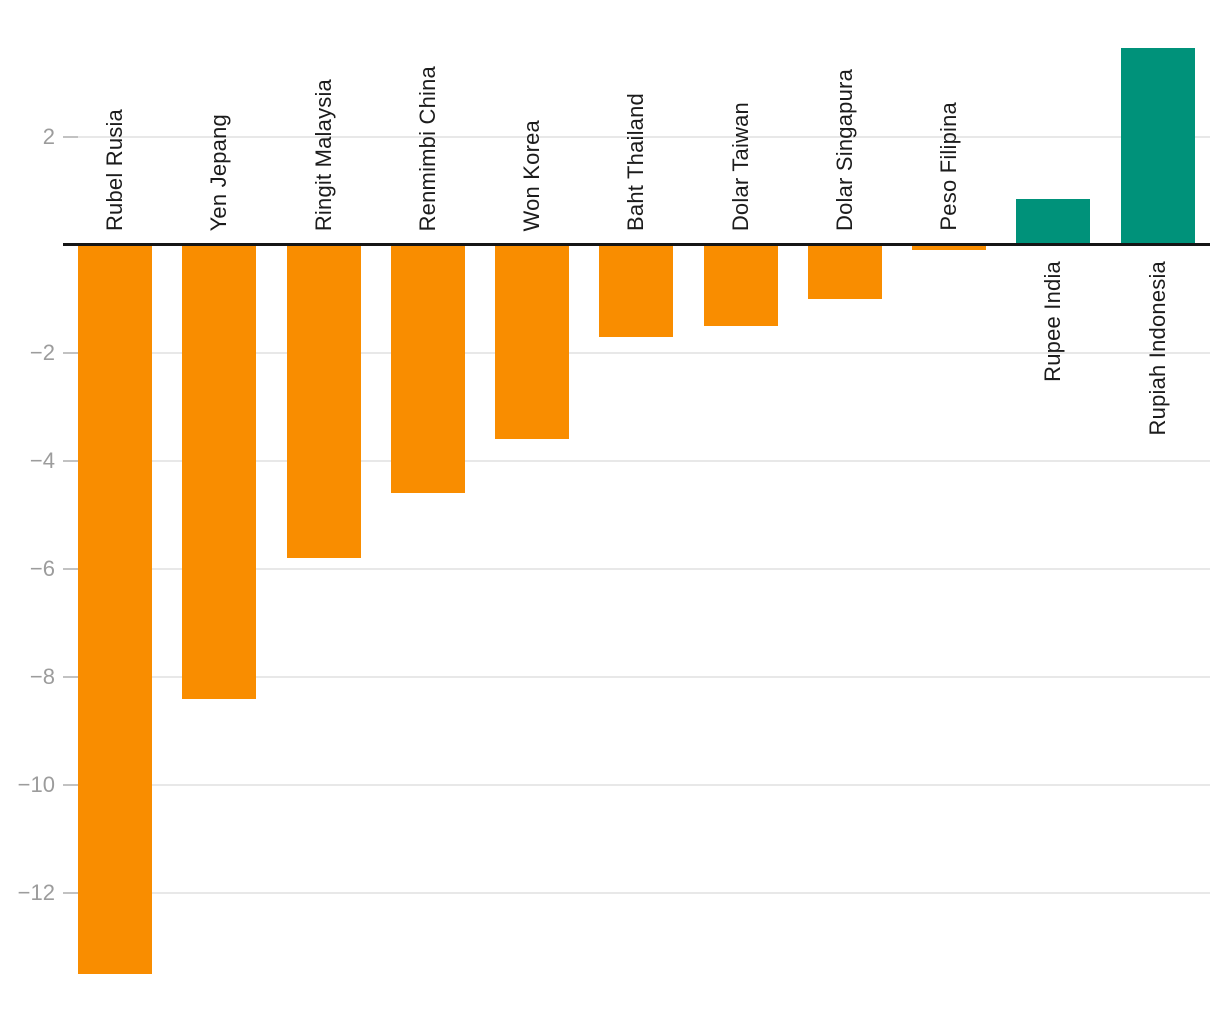  What do you see at coordinates (323, 154) in the screenshot?
I see `category-label-ringit-malaysia: Ringit Malaysia` at bounding box center [323, 154].